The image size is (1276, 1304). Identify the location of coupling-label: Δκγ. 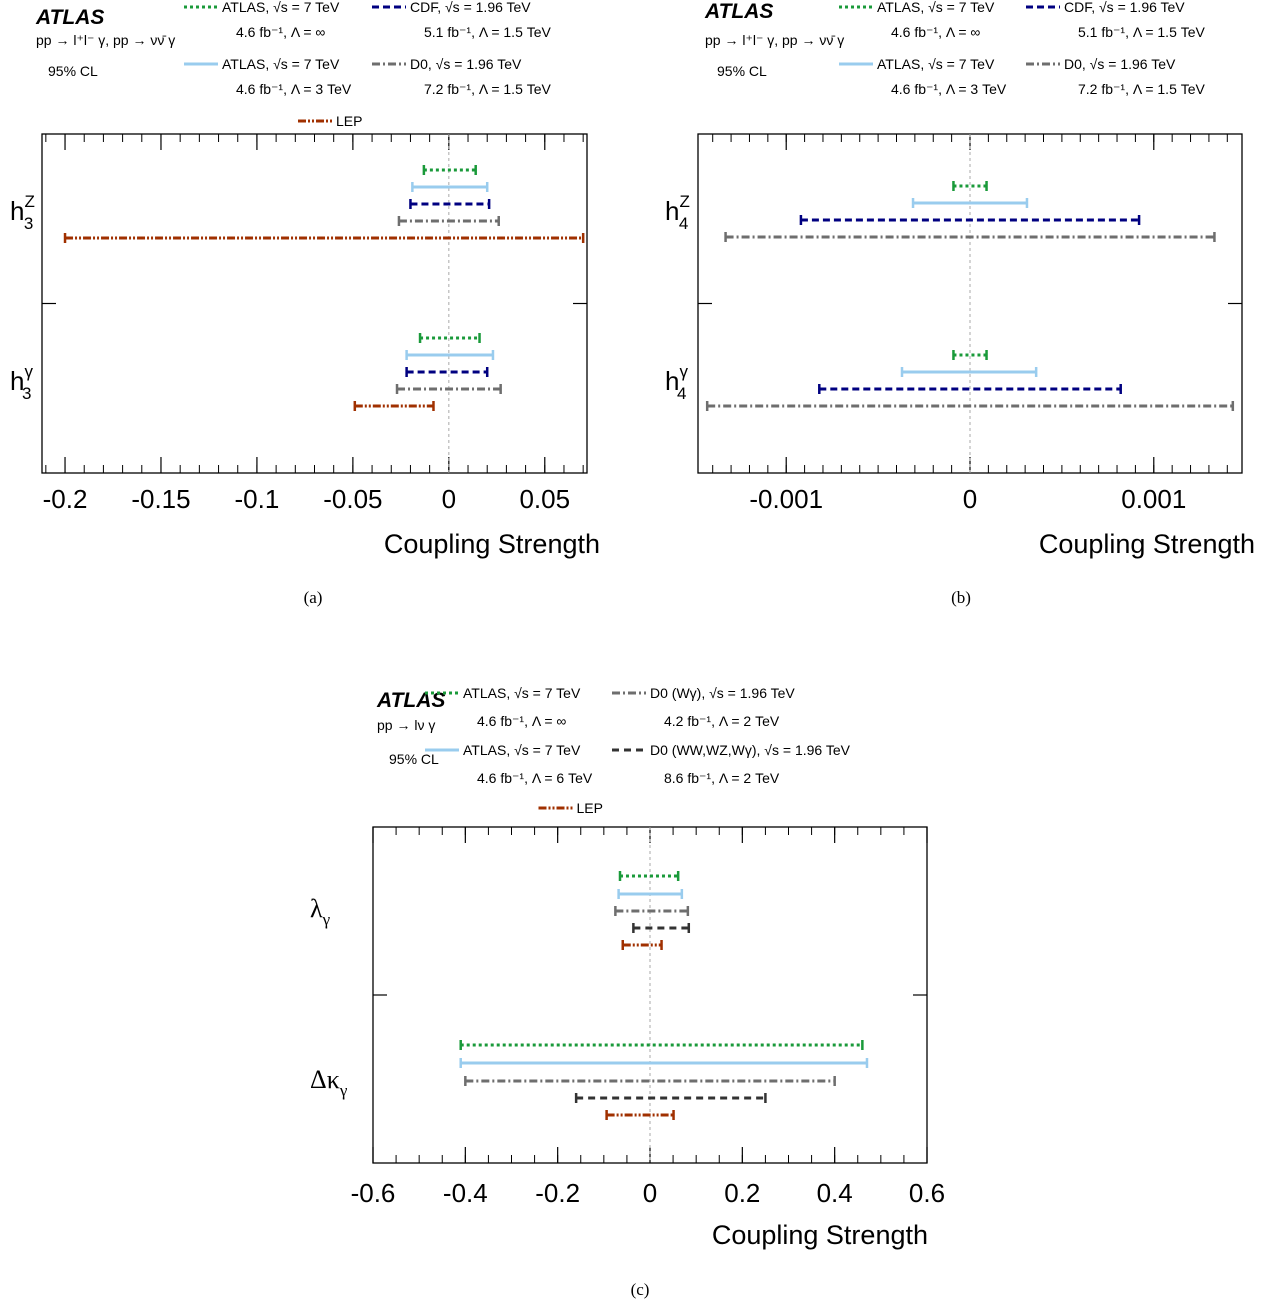
(329, 1082).